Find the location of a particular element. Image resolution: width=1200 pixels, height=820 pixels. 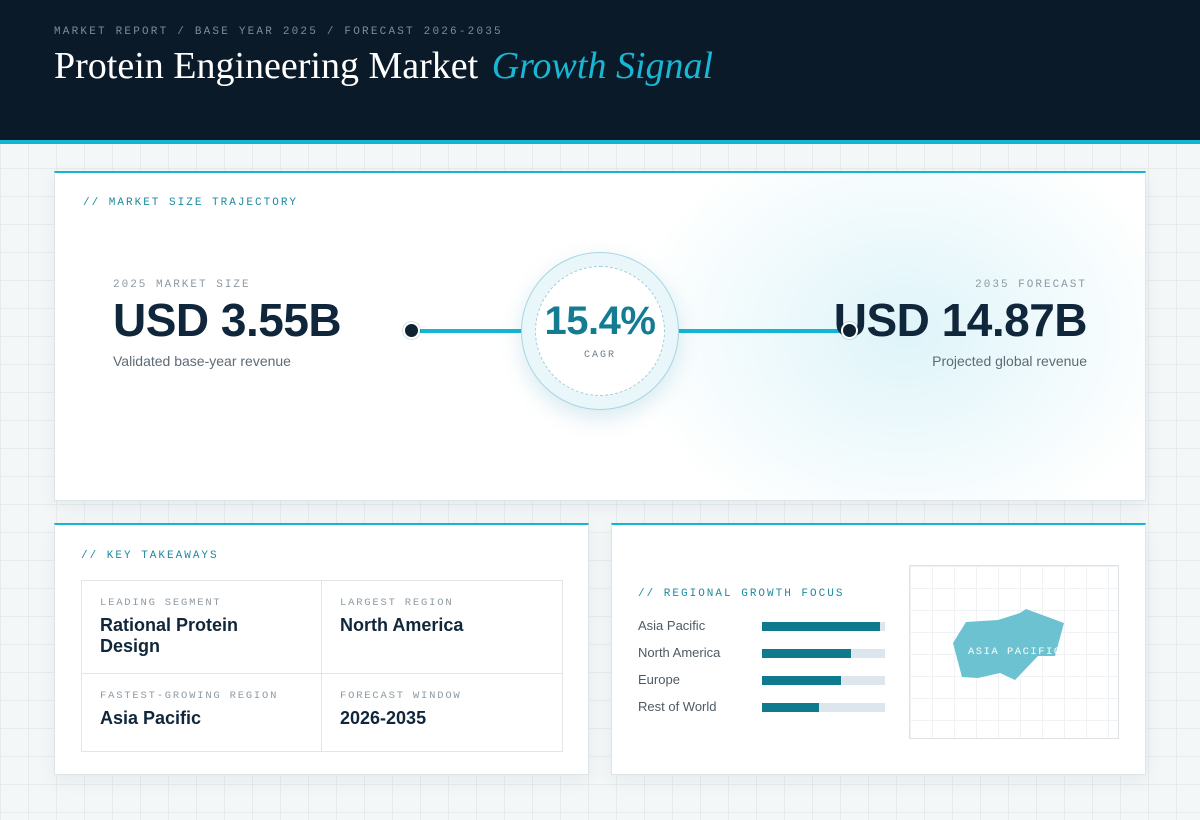

region-bar-row: Asia Pacific is located at coordinates (763, 626).